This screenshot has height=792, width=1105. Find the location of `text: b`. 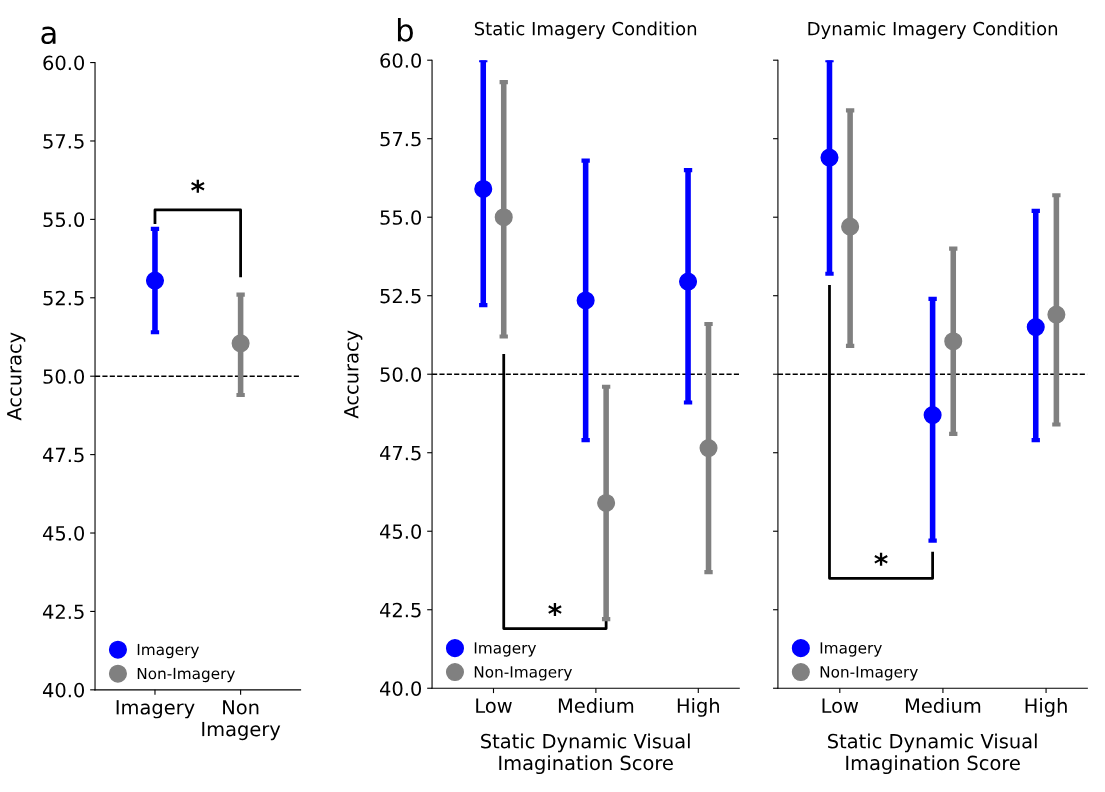

text: b is located at coordinates (405, 30).